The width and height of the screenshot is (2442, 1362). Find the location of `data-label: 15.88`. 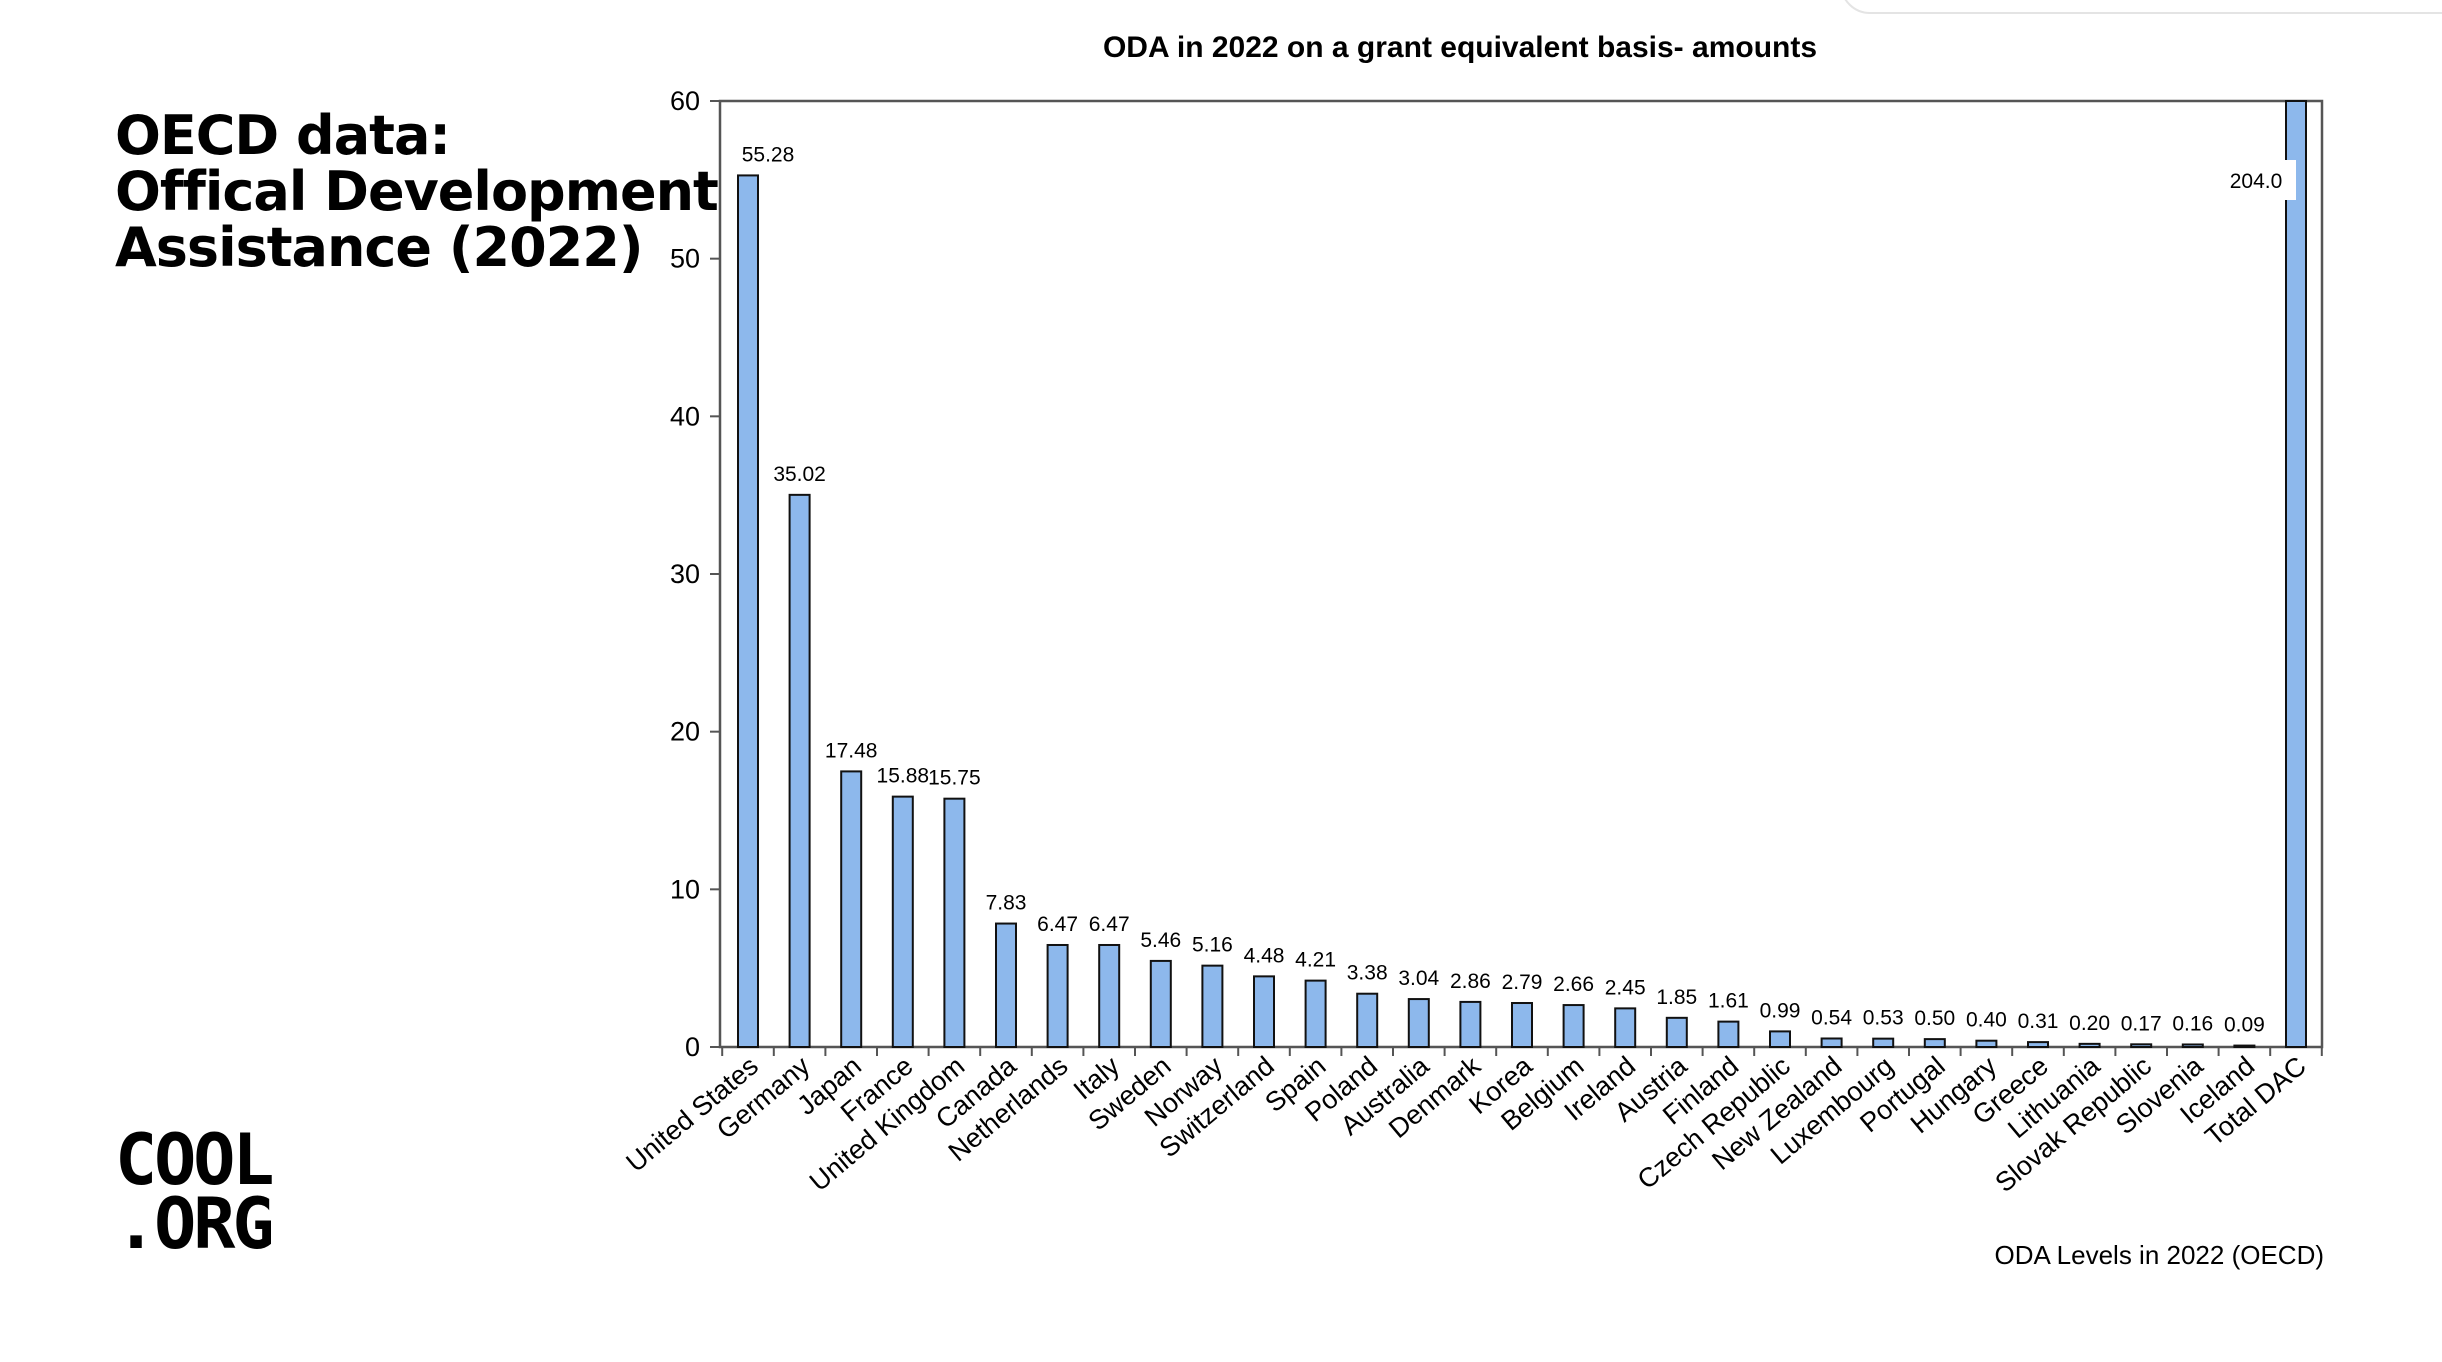

data-label: 15.88 is located at coordinates (903, 776).